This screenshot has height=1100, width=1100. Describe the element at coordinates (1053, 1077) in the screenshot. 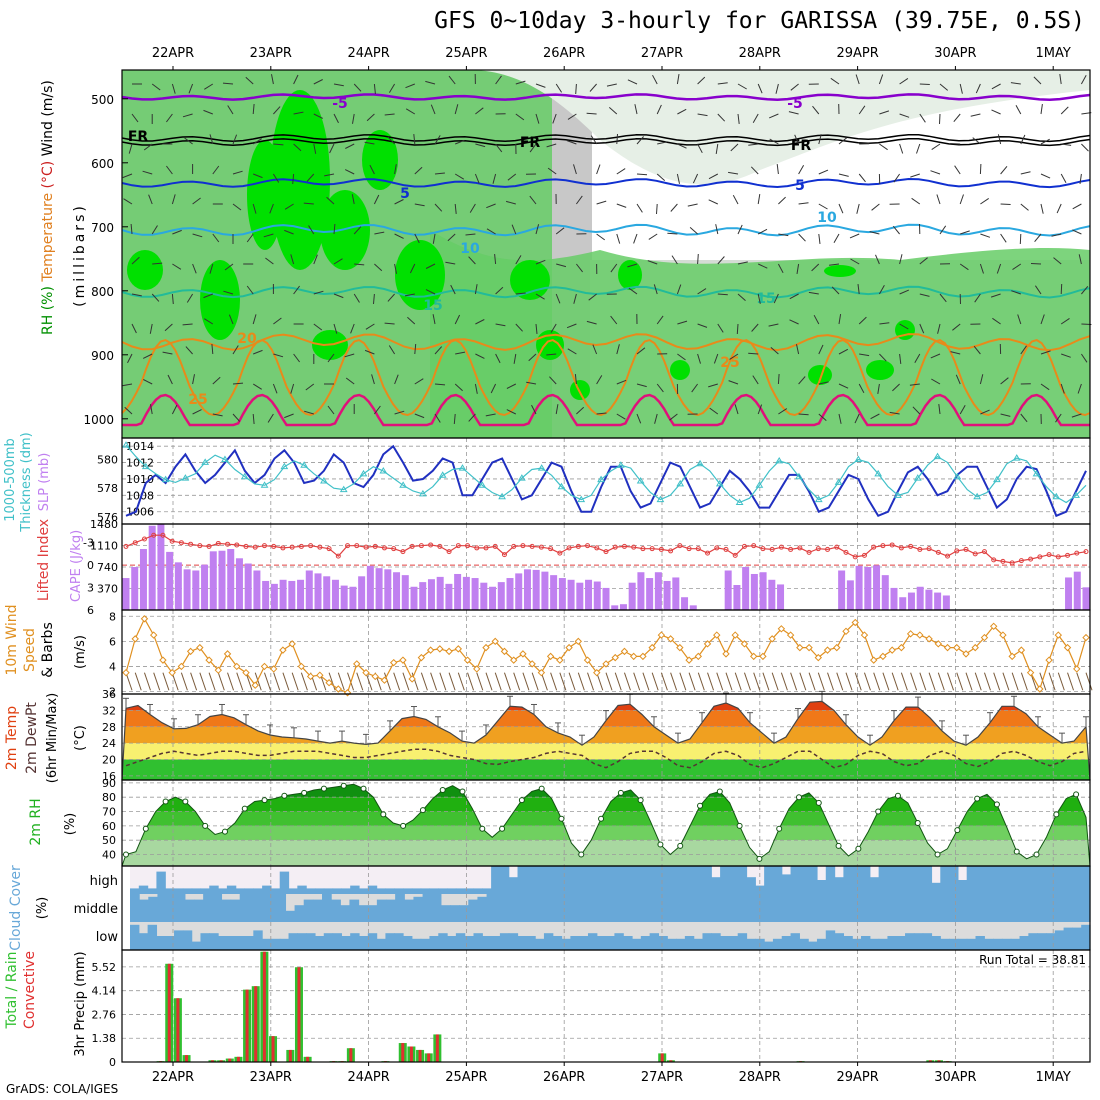

I see `bottom-date-label: 1MAY` at that location.